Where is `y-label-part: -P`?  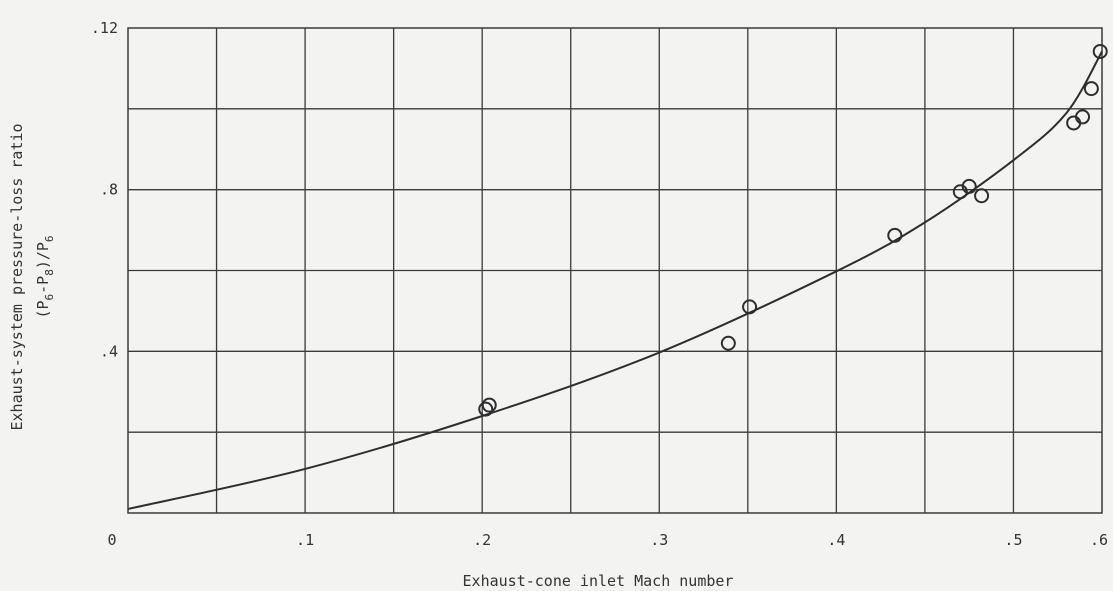
y-label-part: -P is located at coordinates (43, 285).